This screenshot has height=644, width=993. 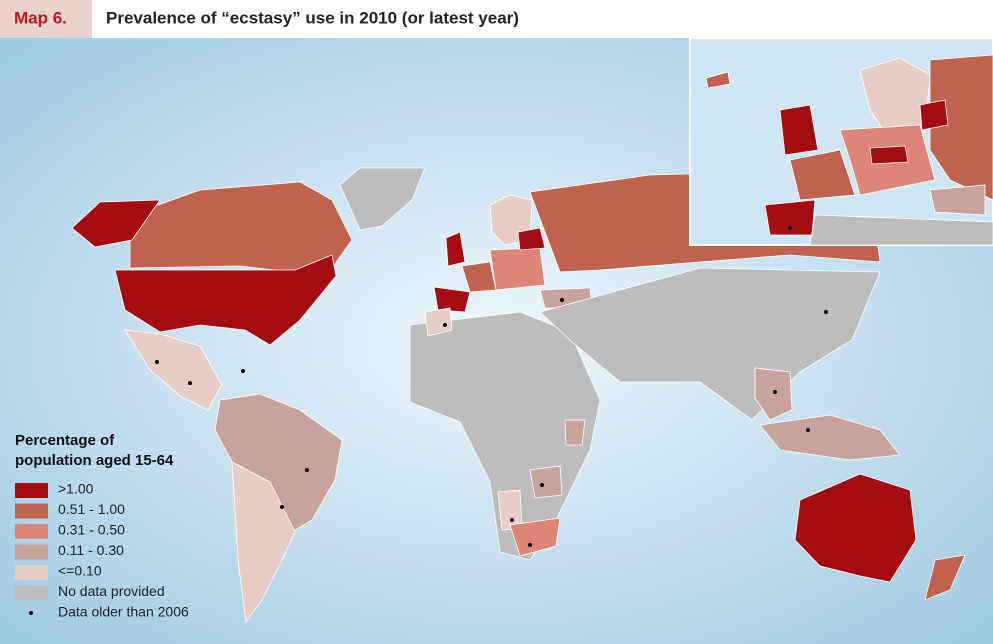 I want to click on header-label-box, so click(x=46, y=19).